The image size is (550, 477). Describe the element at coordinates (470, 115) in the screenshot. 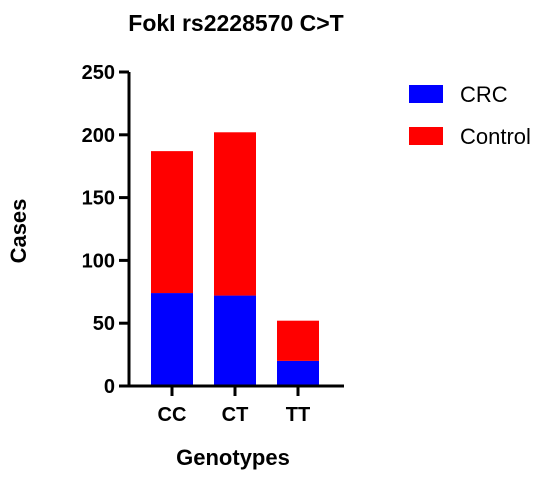

I see `legend: CRC Control` at that location.